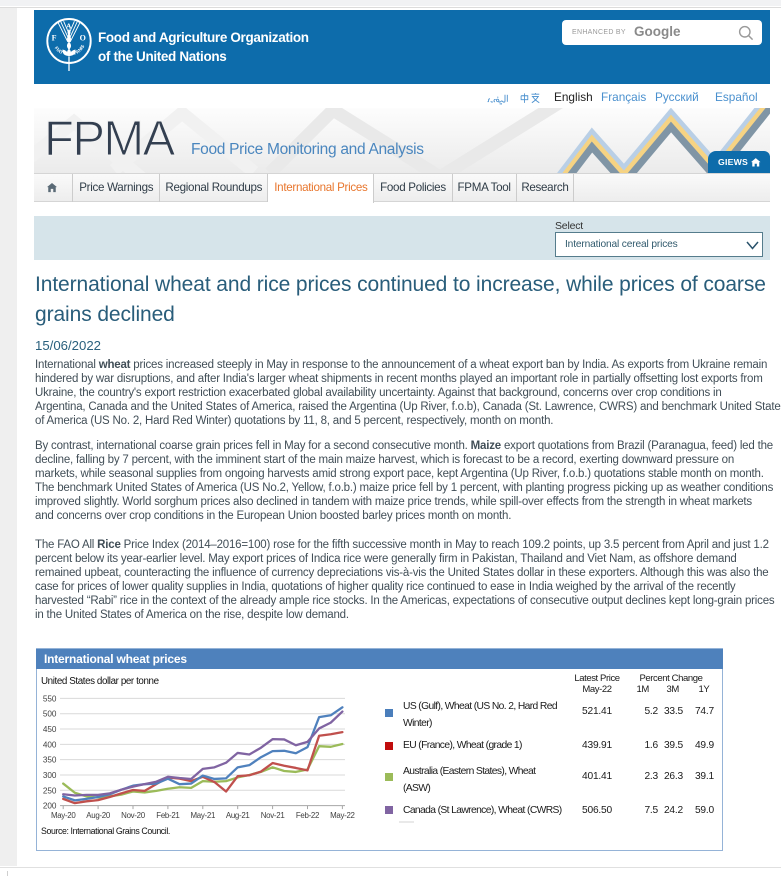 This screenshot has height=877, width=781. I want to click on svg-text: FIAT, so click(59, 51).